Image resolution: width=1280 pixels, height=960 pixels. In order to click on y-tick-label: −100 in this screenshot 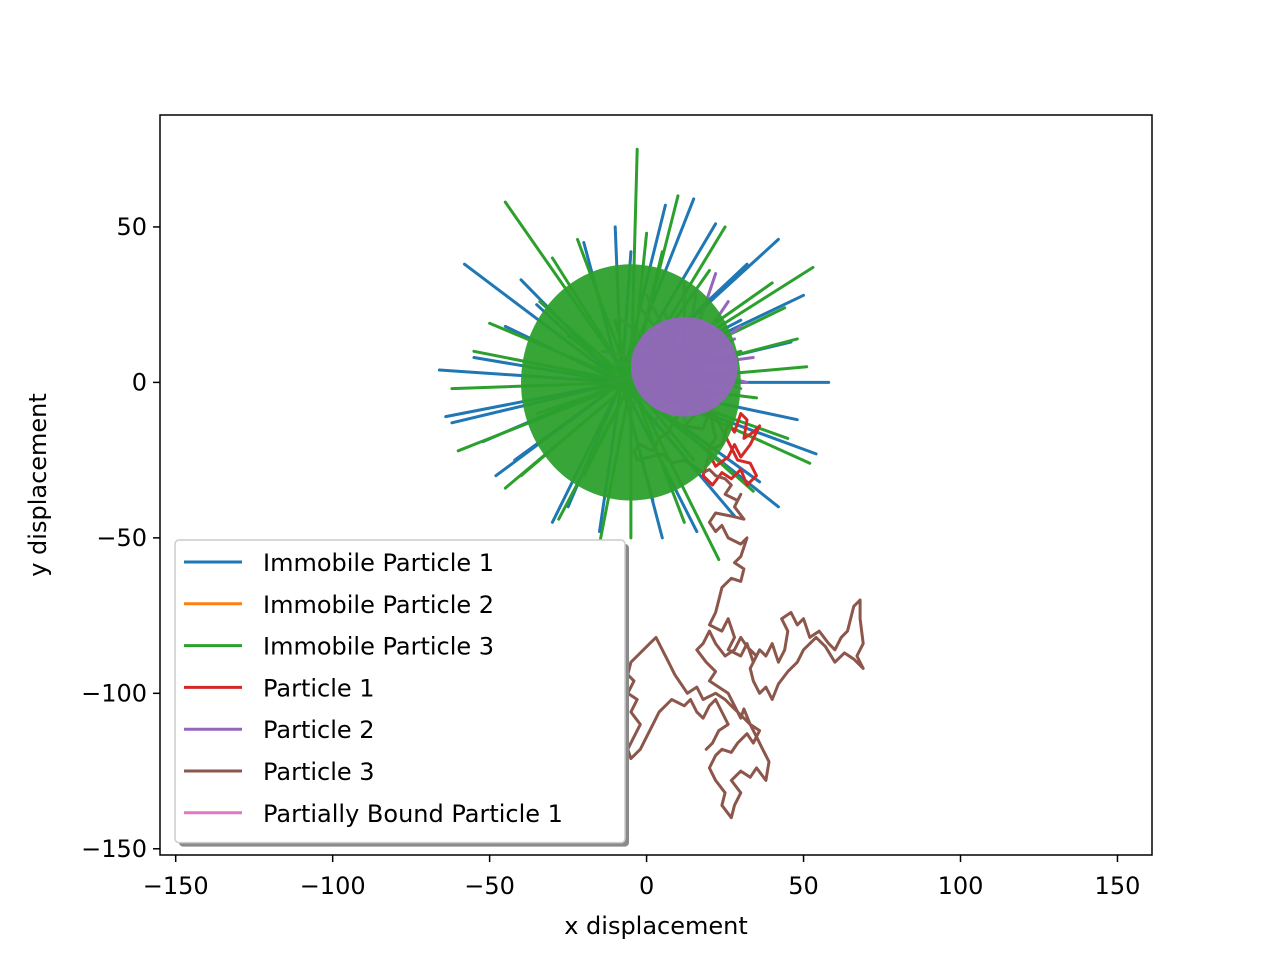, I will do `click(114, 693)`.